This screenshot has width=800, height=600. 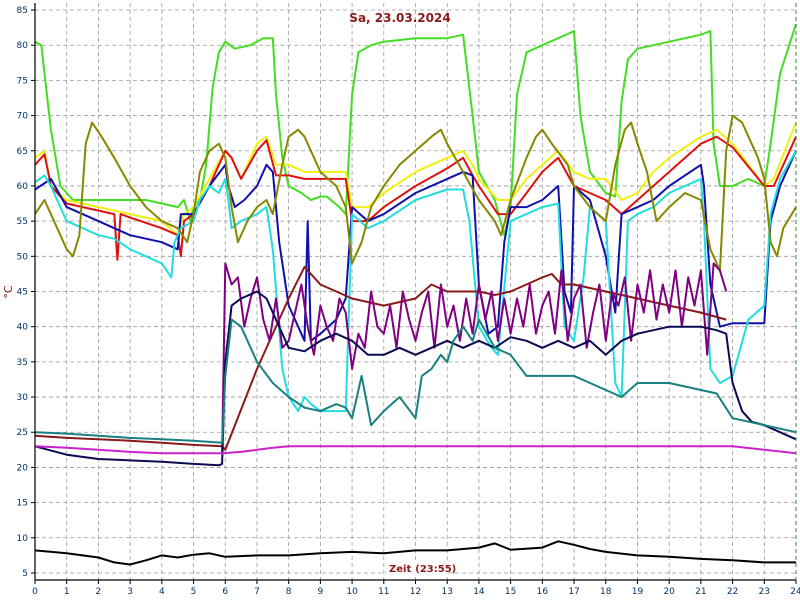 What do you see at coordinates (23, 117) in the screenshot?
I see `y-tick-label: 70` at bounding box center [23, 117].